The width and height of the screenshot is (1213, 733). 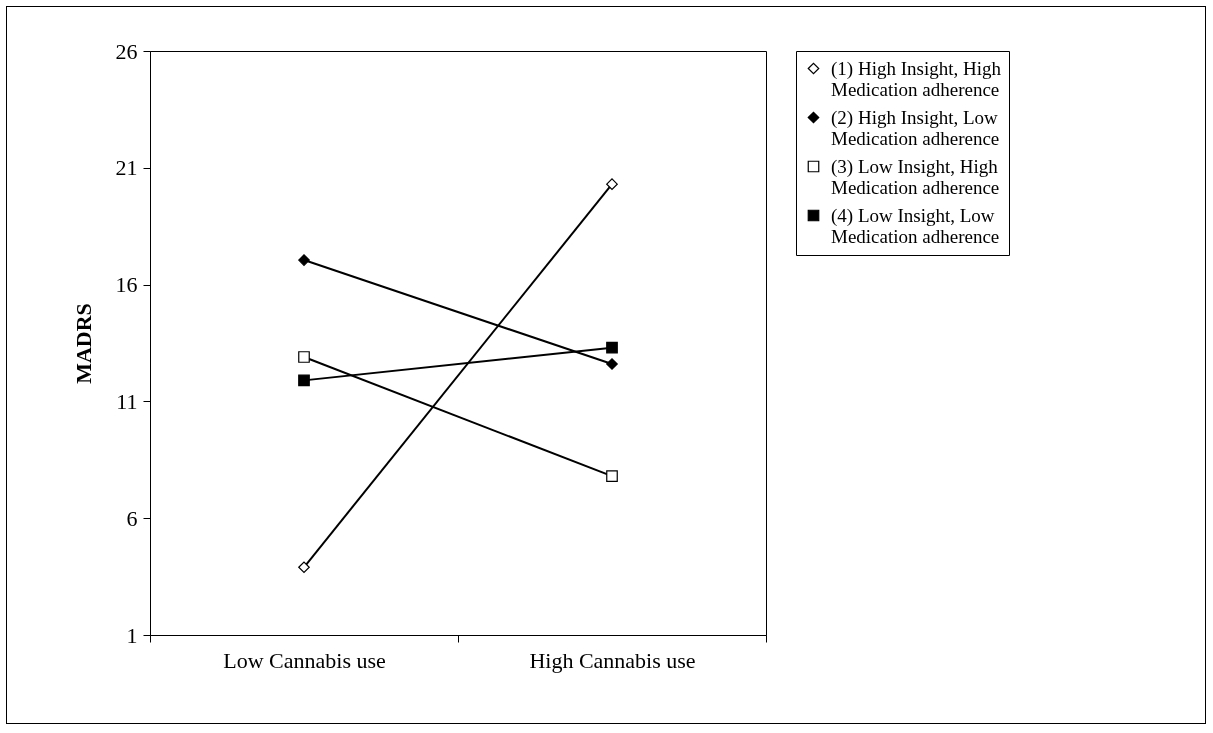 What do you see at coordinates (915, 176) in the screenshot?
I see `legend-label: (3) Low Insight, High Medication adherence` at bounding box center [915, 176].